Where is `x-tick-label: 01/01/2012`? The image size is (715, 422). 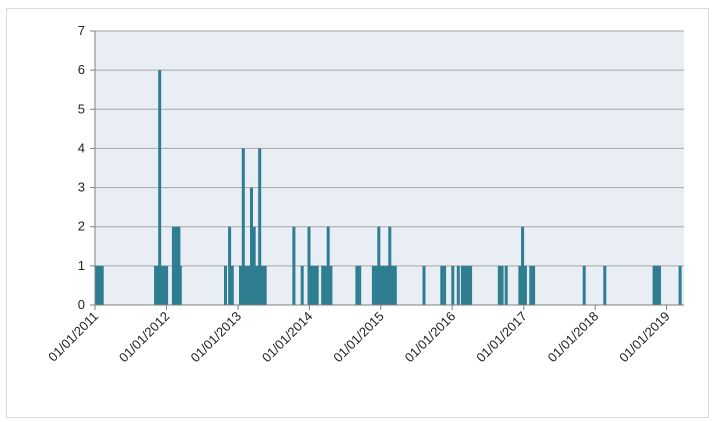 x-tick-label: 01/01/2012 is located at coordinates (144, 337).